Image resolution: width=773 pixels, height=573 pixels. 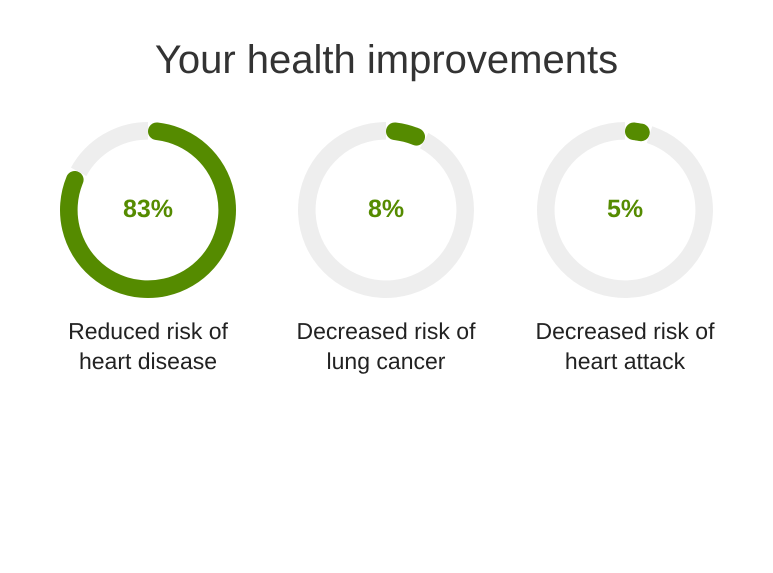 What do you see at coordinates (148, 208) in the screenshot?
I see `data-label: 83%` at bounding box center [148, 208].